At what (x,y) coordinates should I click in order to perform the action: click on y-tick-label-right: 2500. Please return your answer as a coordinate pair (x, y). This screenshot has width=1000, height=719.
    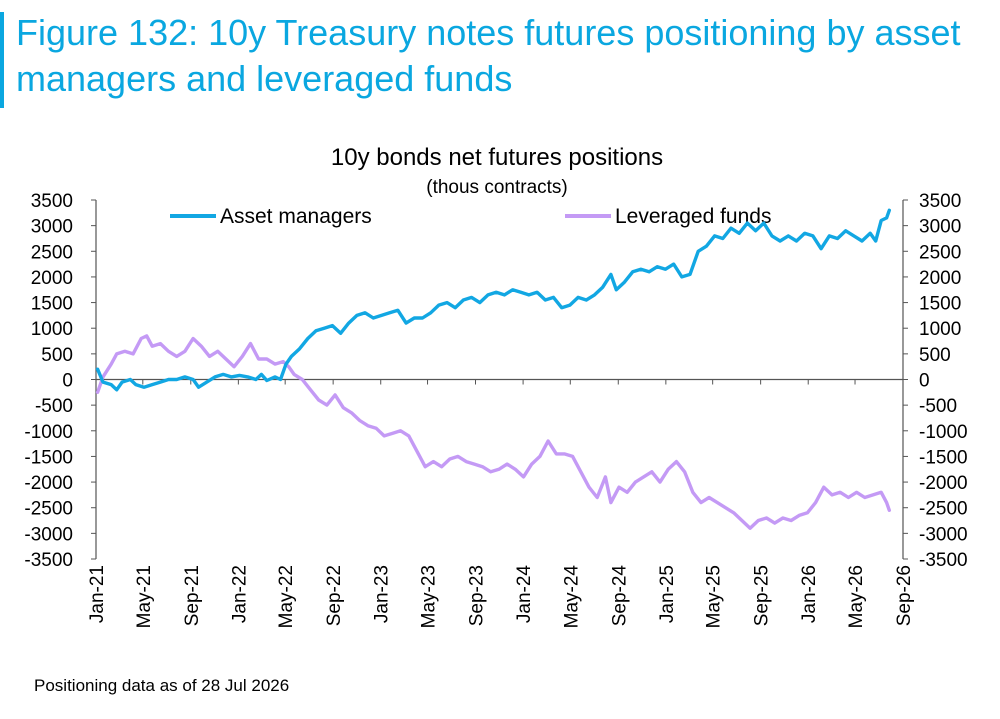
    Looking at the image, I should click on (940, 252).